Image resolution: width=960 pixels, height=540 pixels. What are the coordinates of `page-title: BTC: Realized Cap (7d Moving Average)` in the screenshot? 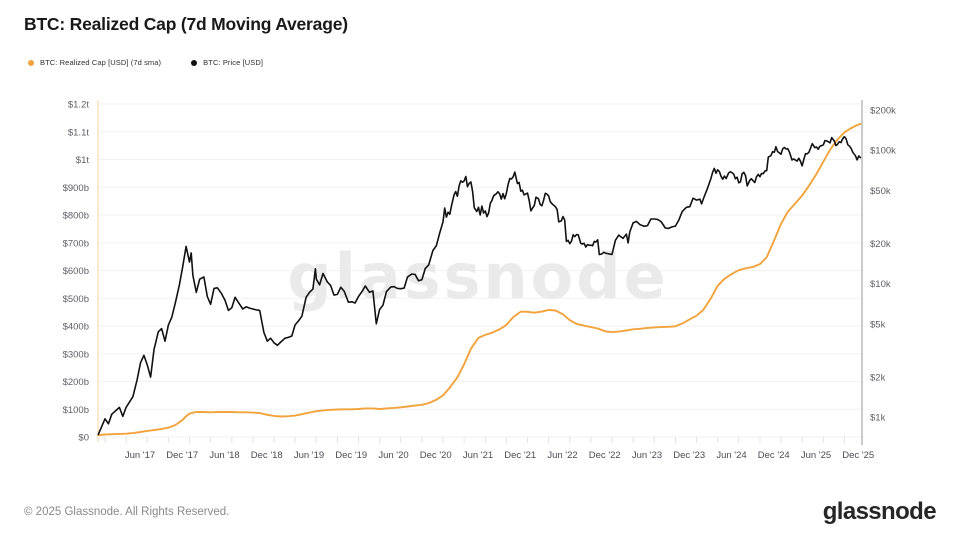 It's located at (186, 24).